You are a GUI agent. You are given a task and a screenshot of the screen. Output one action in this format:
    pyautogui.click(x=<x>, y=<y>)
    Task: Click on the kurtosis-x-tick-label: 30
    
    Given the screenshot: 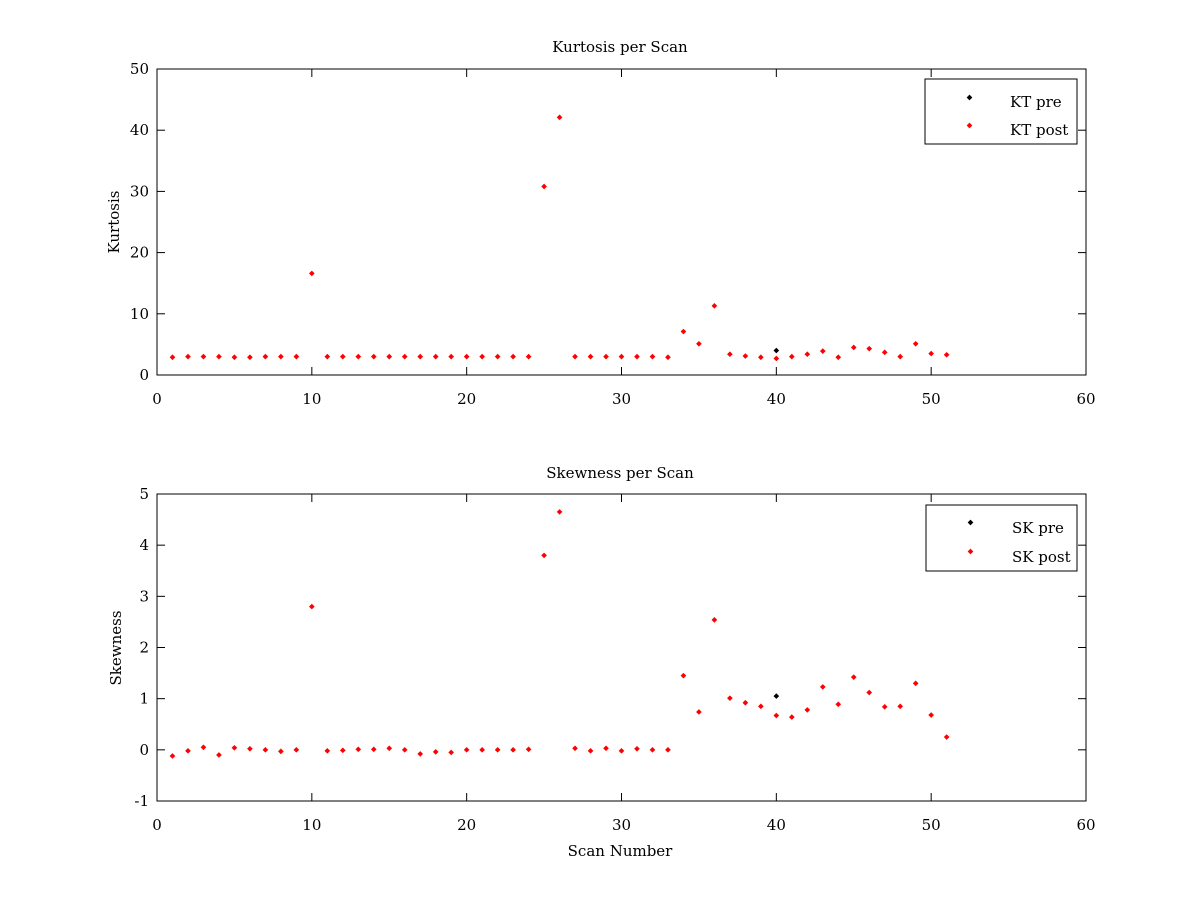 What is the action you would take?
    pyautogui.click(x=621, y=399)
    